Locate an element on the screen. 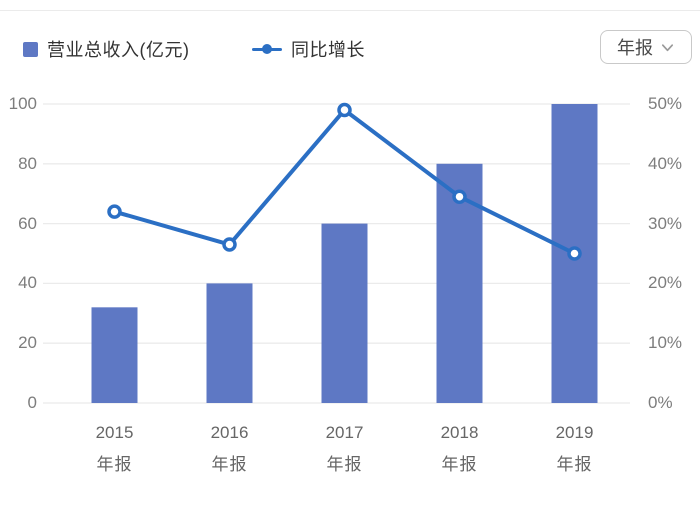  category-label-2015: 2015 年报 is located at coordinates (114, 448).